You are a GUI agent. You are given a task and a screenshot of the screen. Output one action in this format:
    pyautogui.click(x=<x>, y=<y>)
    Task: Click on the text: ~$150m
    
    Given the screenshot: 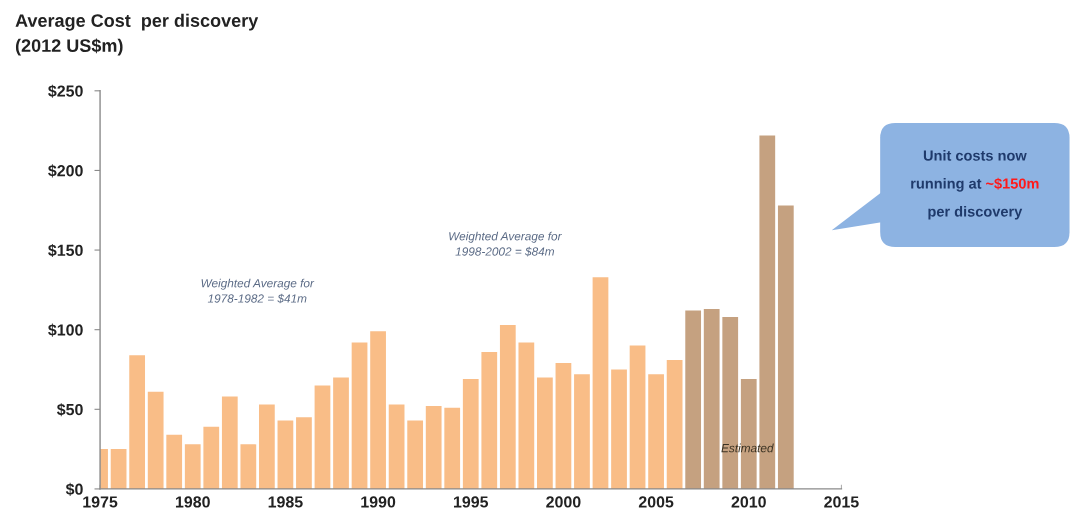 What is the action you would take?
    pyautogui.click(x=1012, y=183)
    